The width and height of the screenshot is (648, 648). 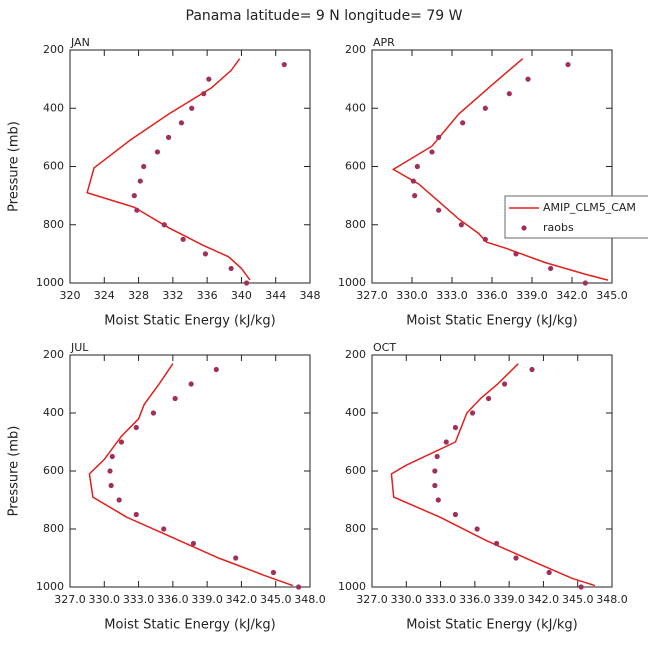 What do you see at coordinates (524, 228) in the screenshot?
I see `legend-swatch` at bounding box center [524, 228].